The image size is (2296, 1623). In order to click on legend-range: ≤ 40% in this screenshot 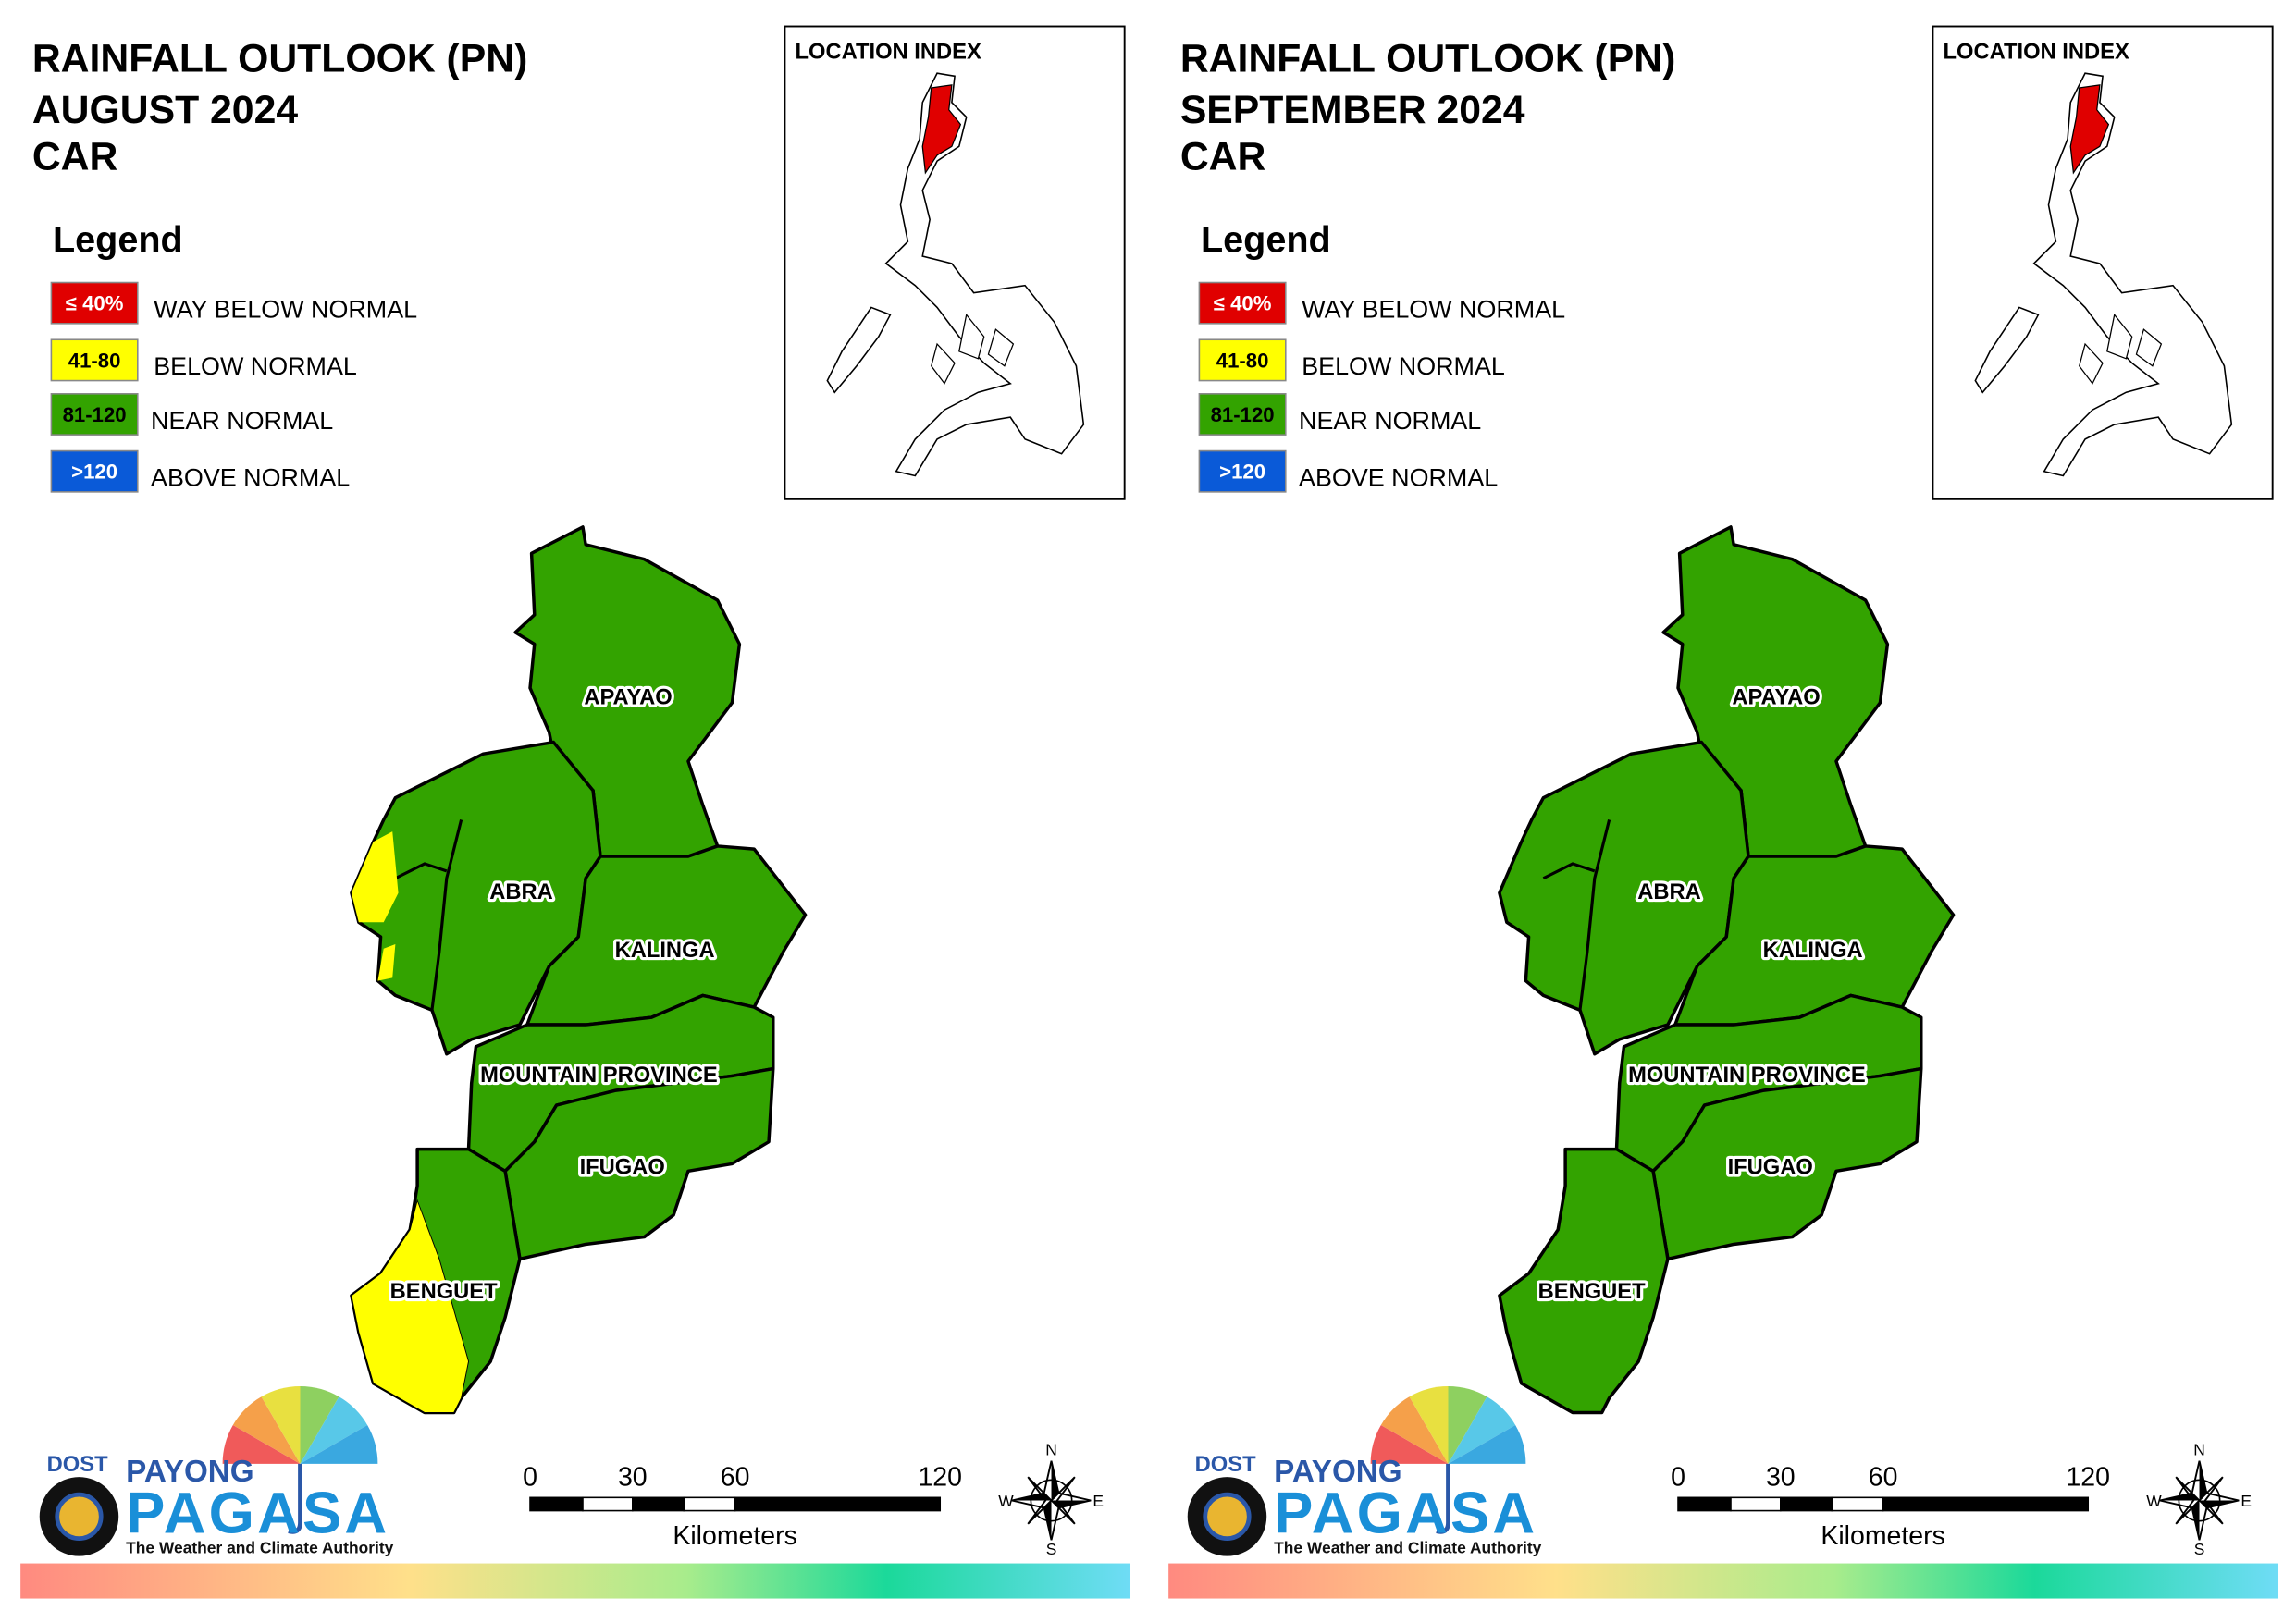, I will do `click(1243, 303)`.